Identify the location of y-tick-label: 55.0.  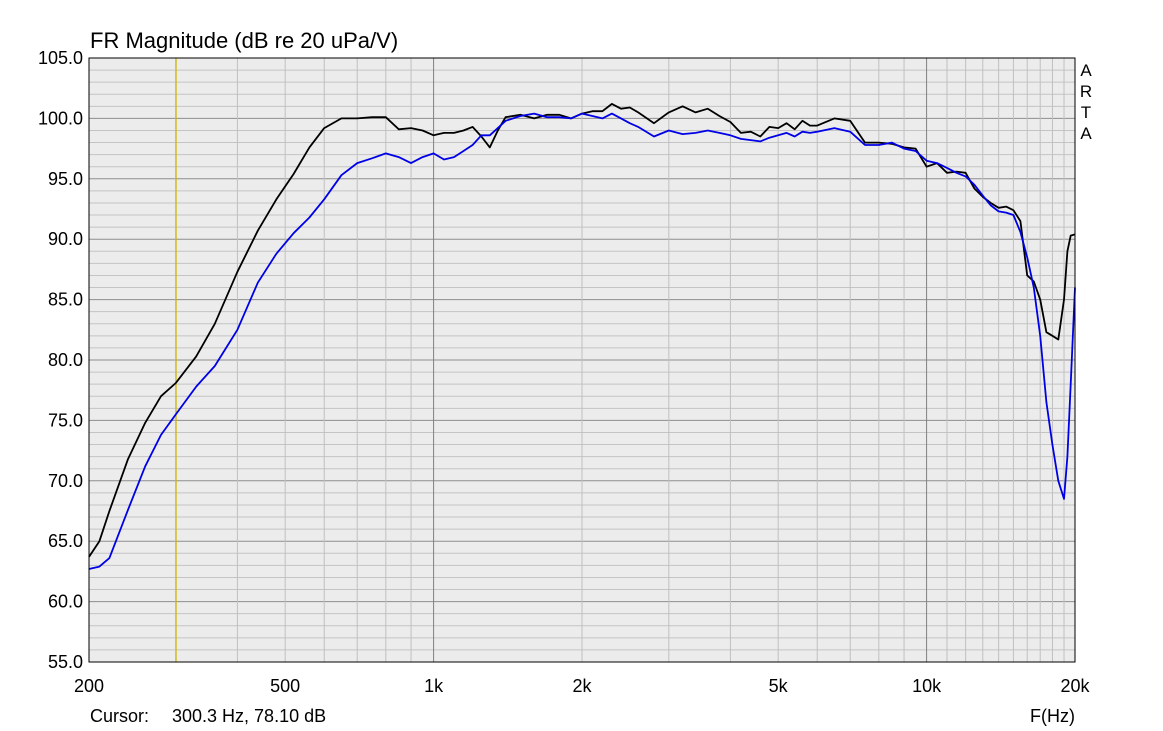
(65, 662).